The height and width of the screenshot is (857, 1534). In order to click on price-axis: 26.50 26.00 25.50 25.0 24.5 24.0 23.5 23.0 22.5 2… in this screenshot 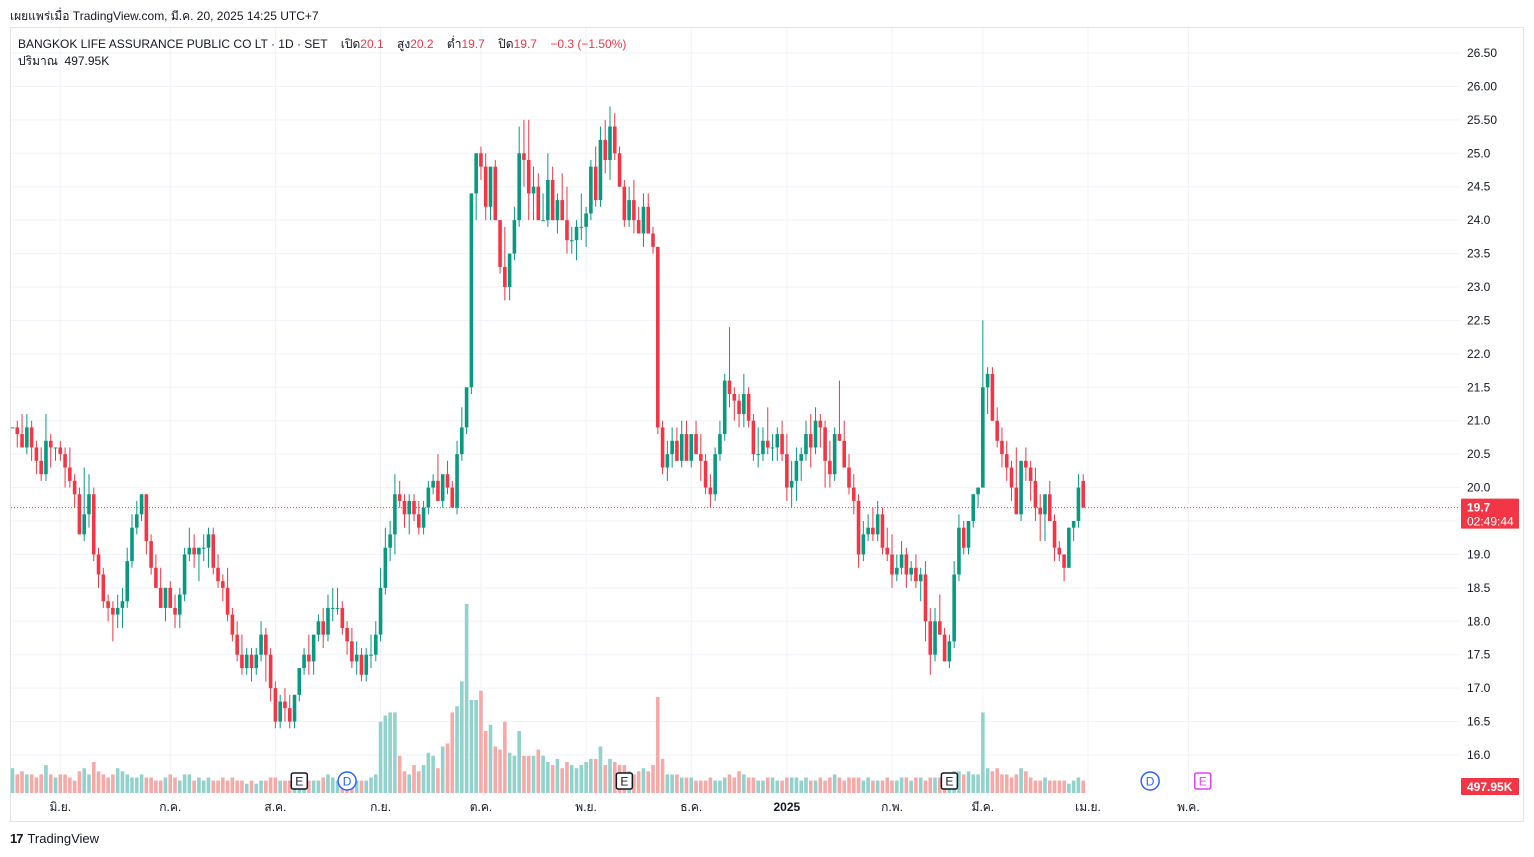, I will do `click(1482, 404)`.